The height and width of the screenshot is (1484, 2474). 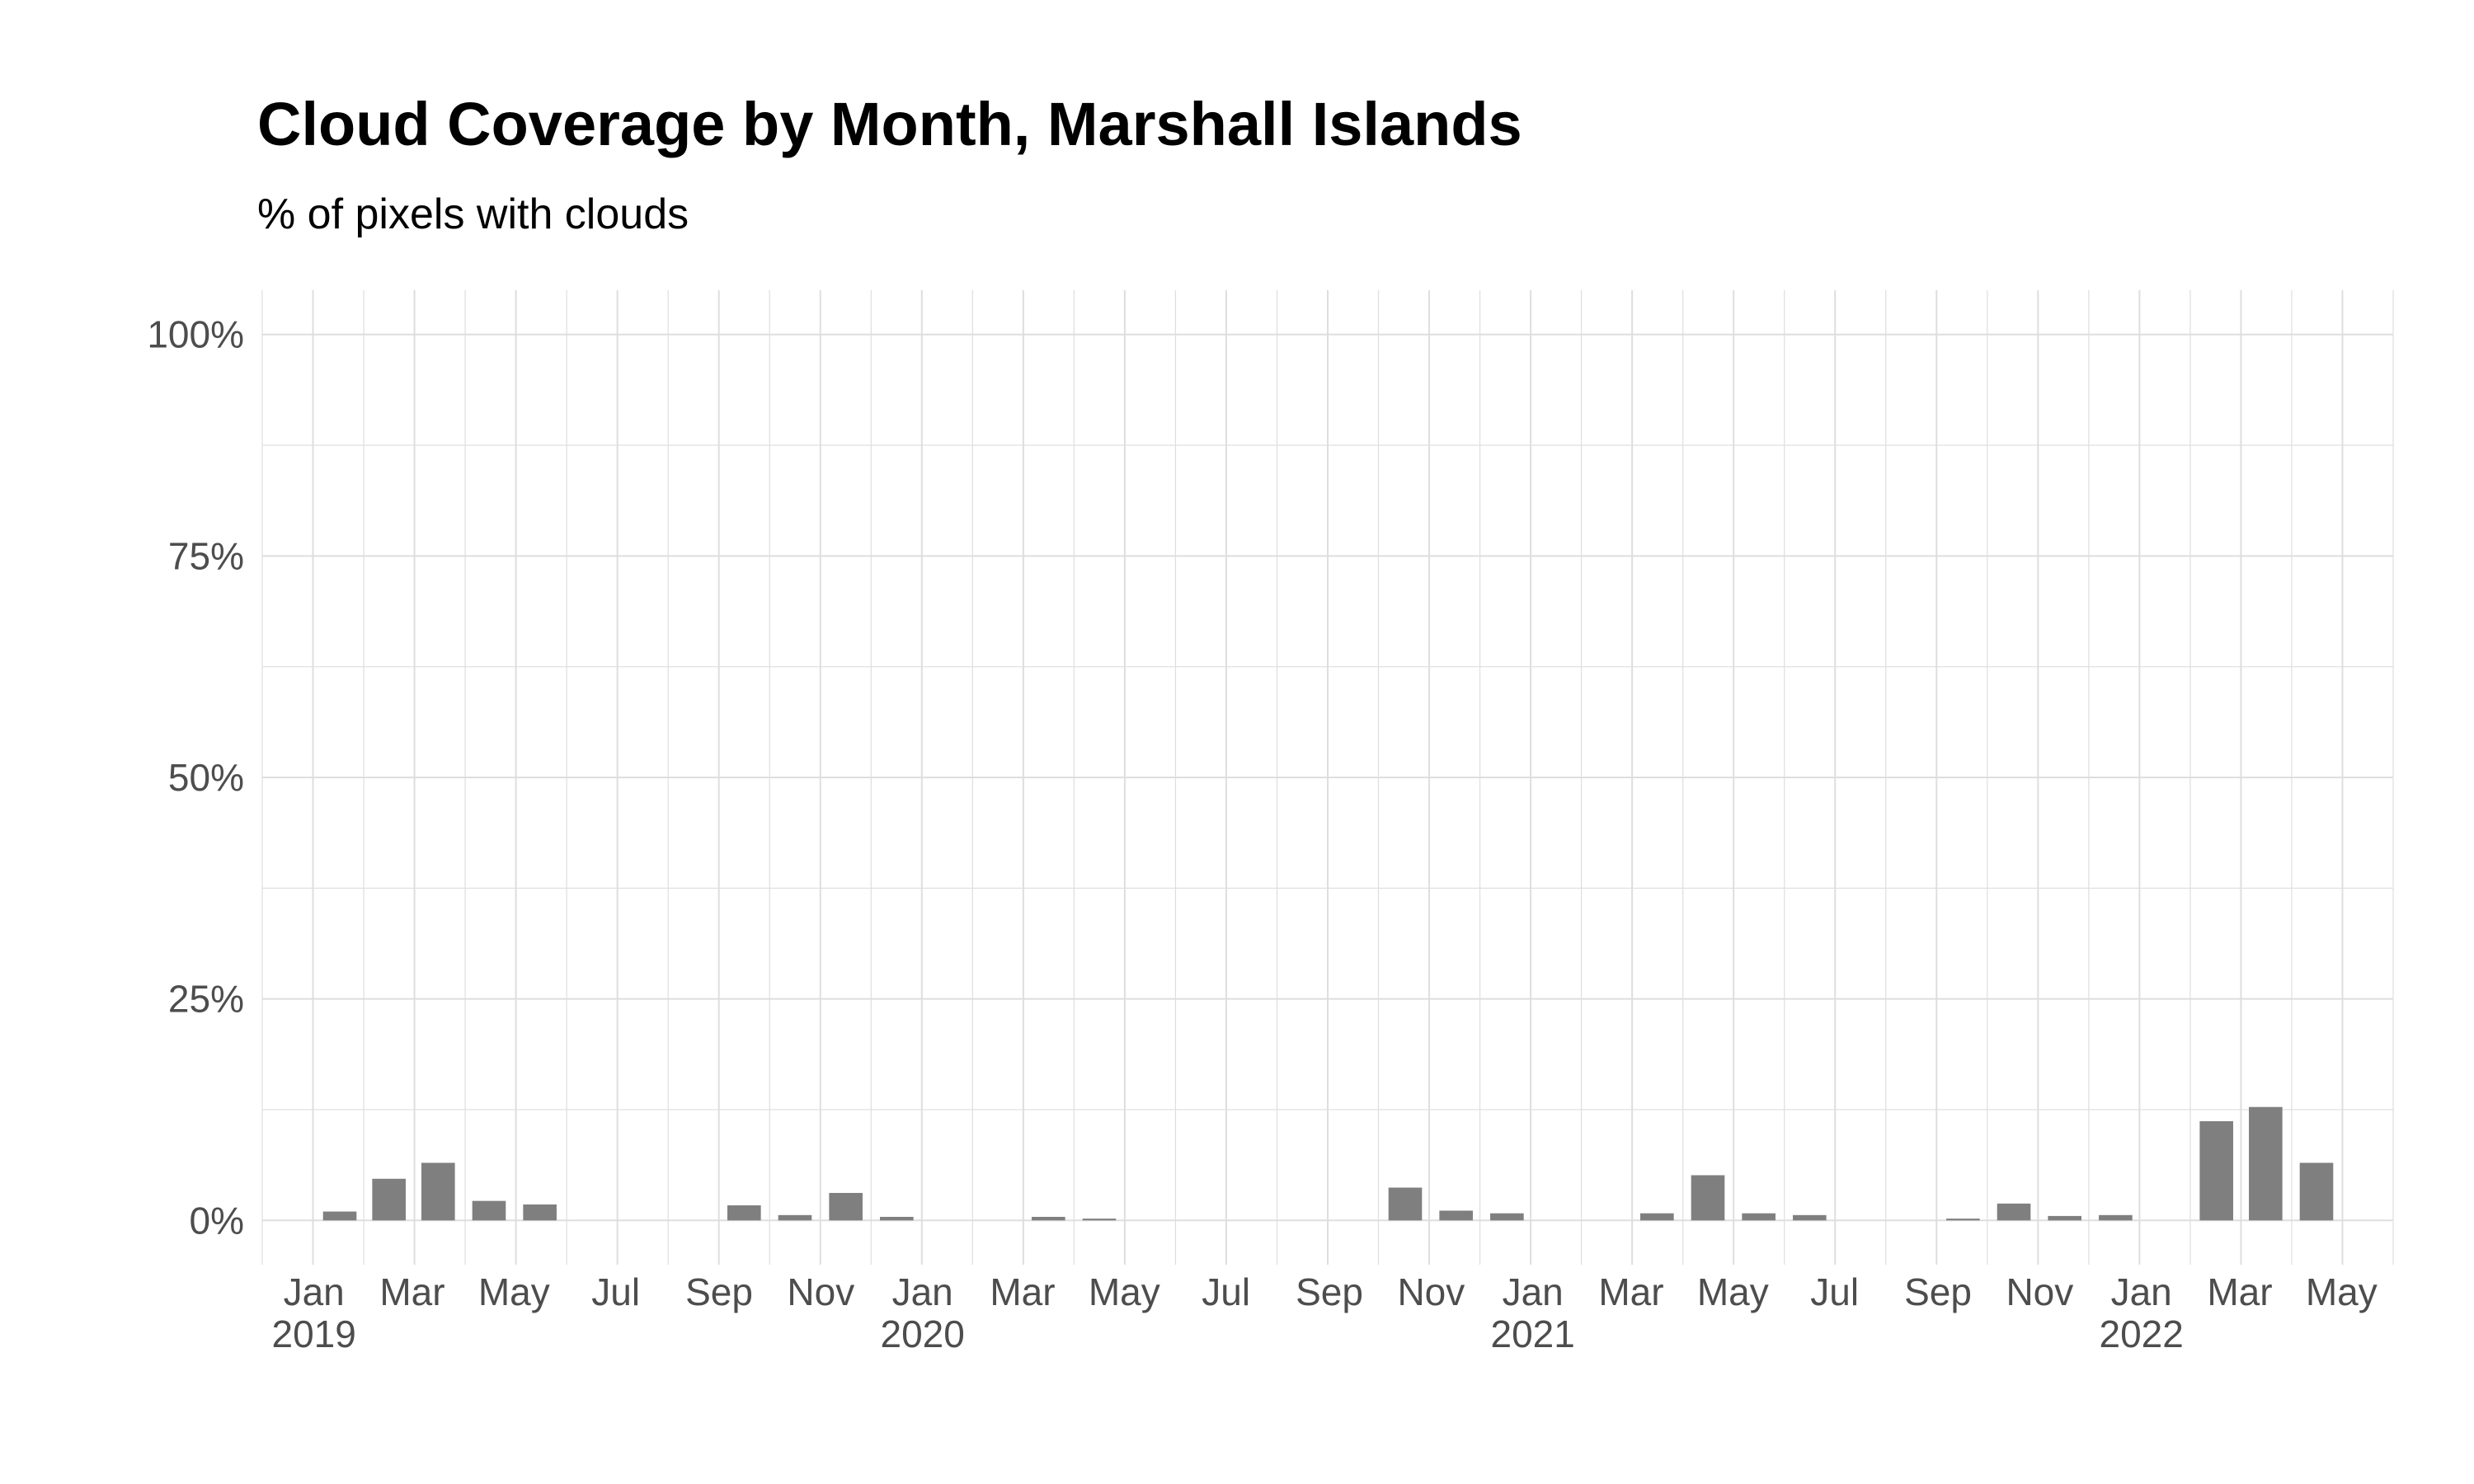 I want to click on chart-subtitle: % of pixels with clouds, so click(x=473, y=214).